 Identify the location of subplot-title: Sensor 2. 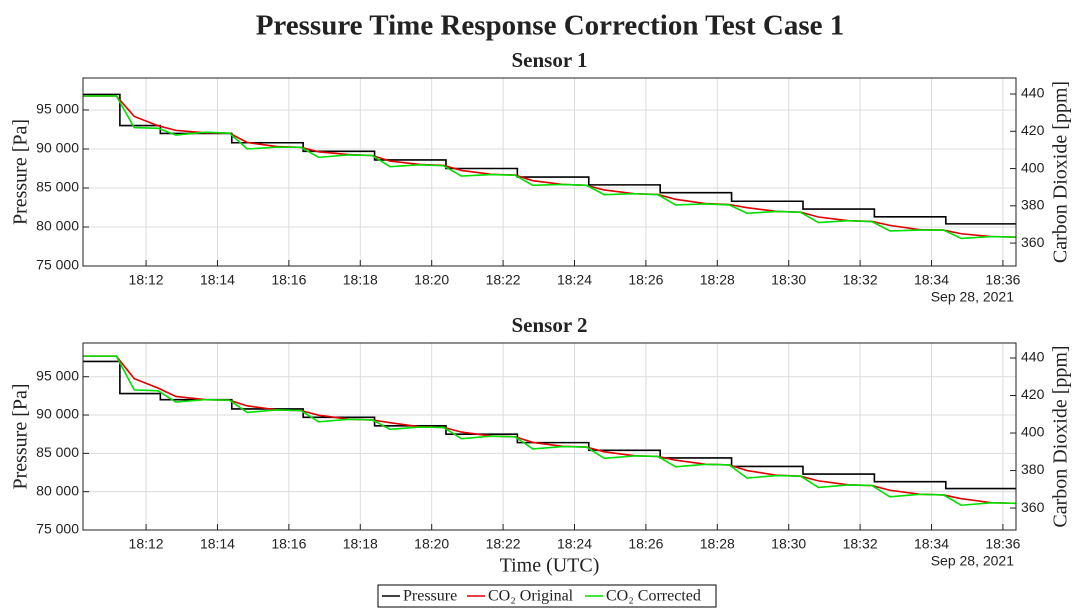
(549, 325).